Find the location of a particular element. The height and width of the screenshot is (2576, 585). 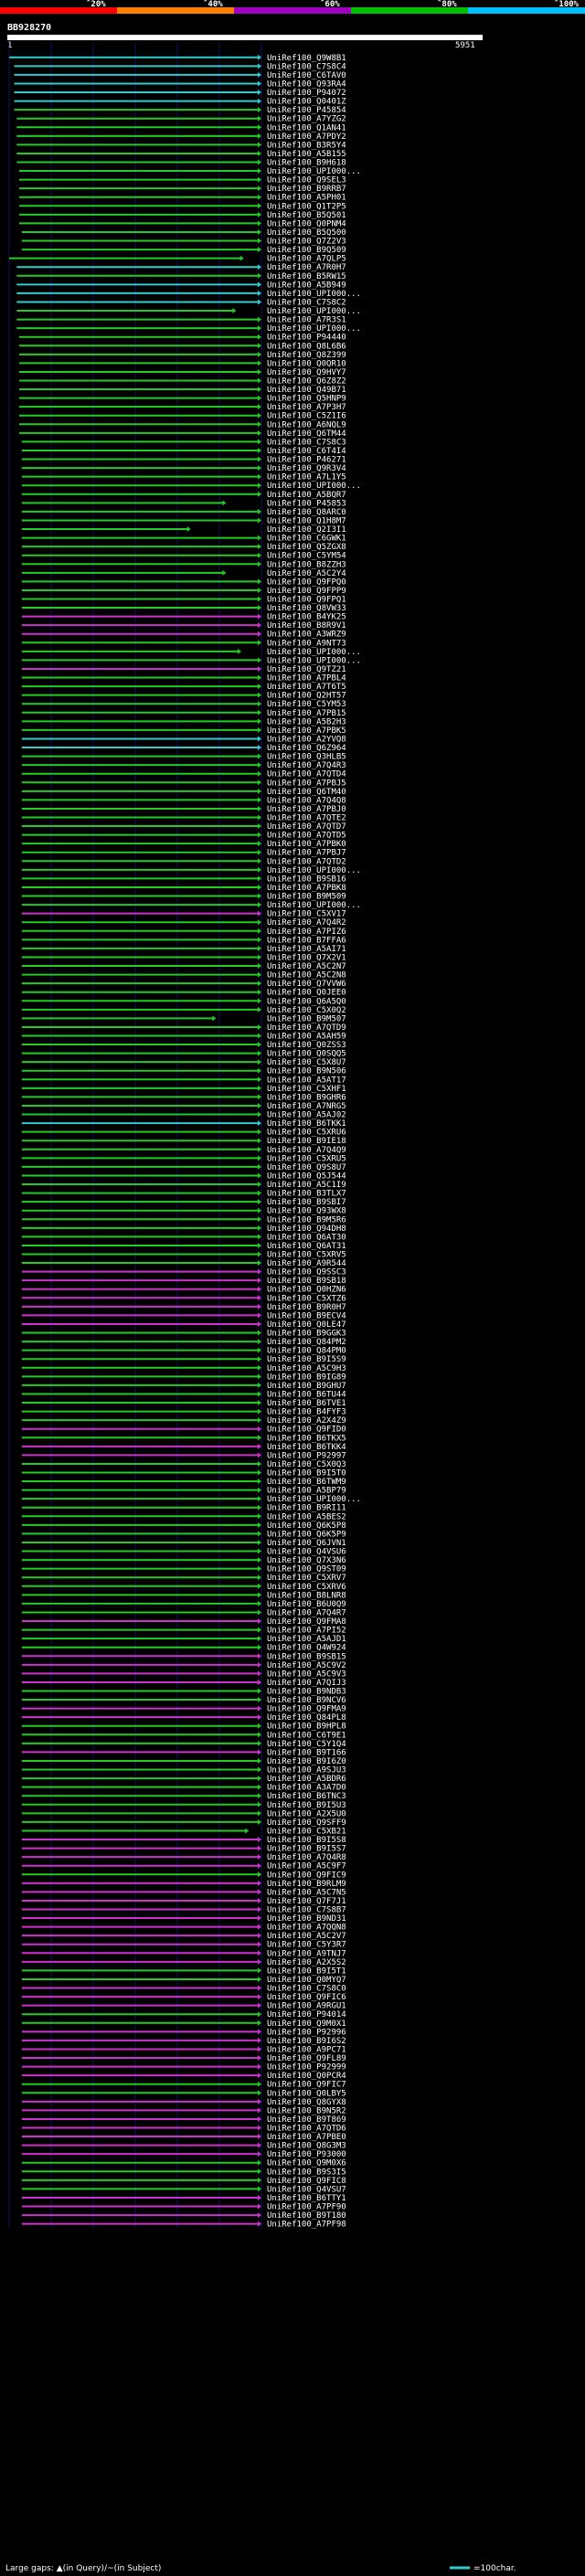

hit-label: UniRef100_P92997 is located at coordinates (307, 1455).